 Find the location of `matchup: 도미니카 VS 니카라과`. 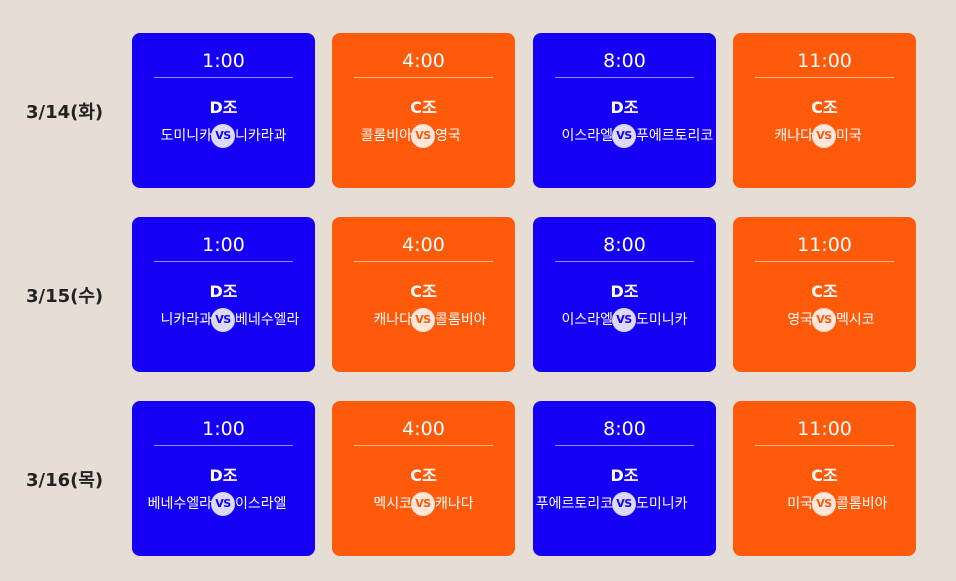

matchup: 도미니카 VS 니카라과 is located at coordinates (223, 136).